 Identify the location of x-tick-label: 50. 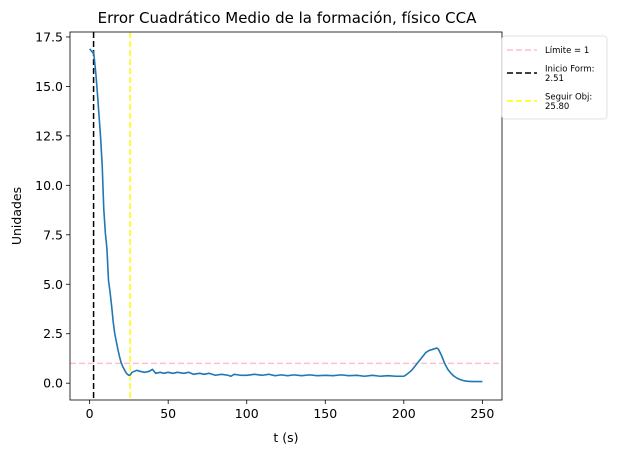
(168, 413).